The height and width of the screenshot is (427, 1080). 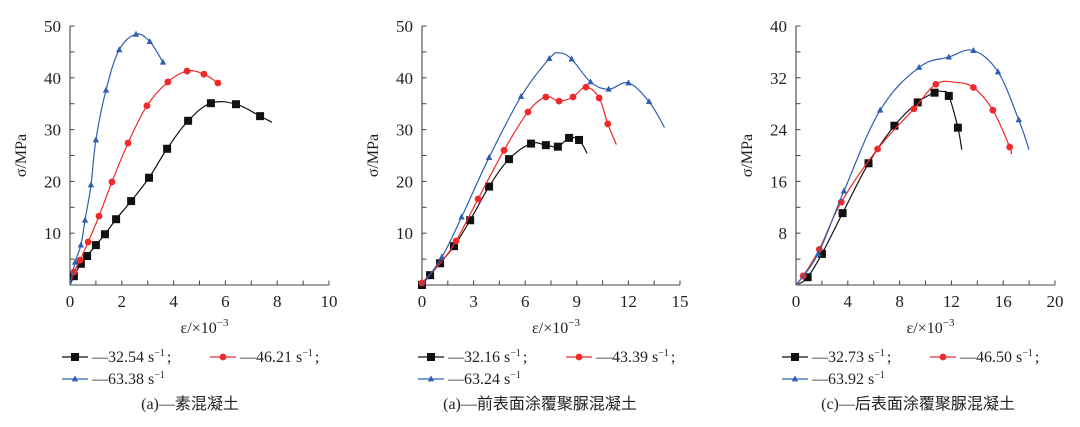 I want to click on legend-label: —32.73 s−1;, so click(x=851, y=357).